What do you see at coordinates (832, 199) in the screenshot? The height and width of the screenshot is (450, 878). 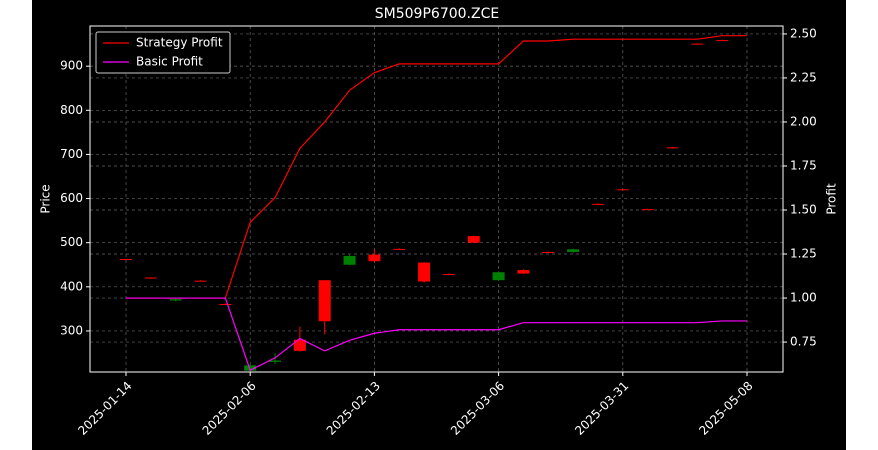 I see `y2-axis-label: Profit` at bounding box center [832, 199].